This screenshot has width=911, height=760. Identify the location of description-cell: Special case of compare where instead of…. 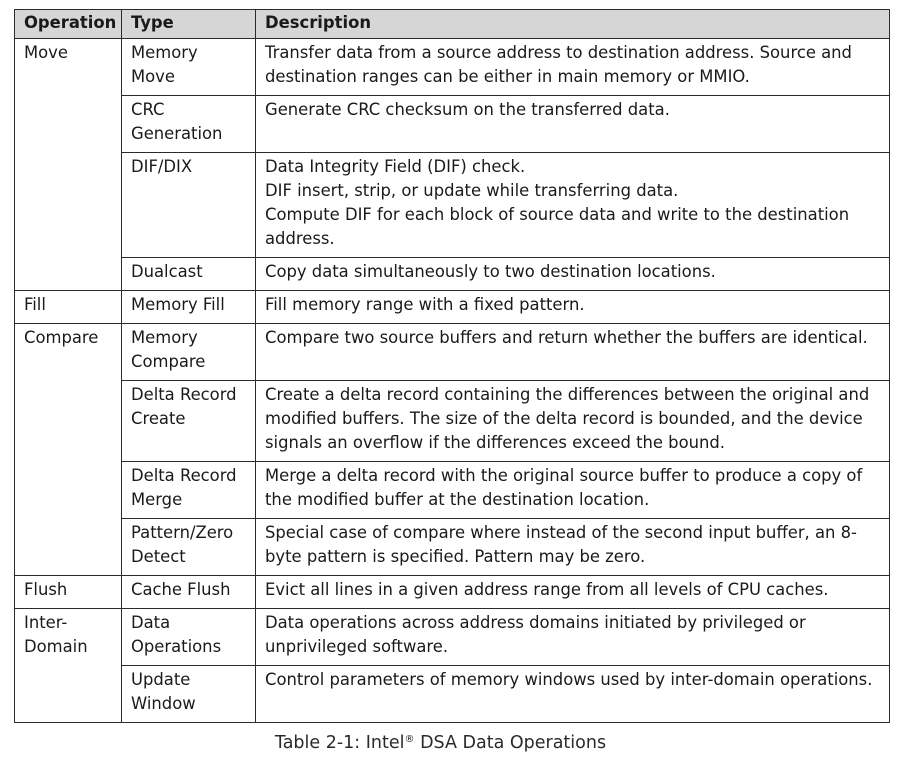
(572, 547).